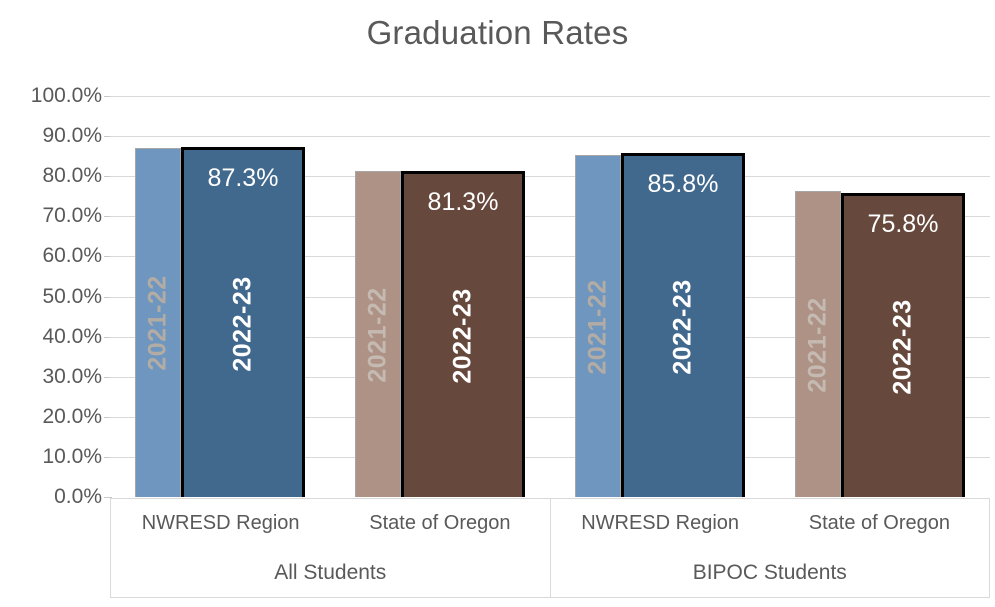  I want to click on y-axis-tick-label: 20.0%, so click(72, 416).